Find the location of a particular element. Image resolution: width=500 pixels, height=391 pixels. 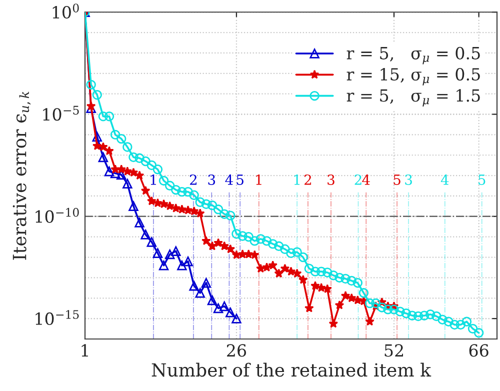

y-tick-label: 10$^{0}$ is located at coordinates (65, 11).